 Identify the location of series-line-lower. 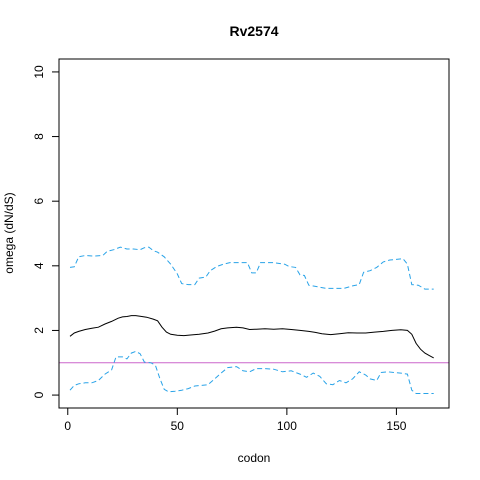
(251, 372).